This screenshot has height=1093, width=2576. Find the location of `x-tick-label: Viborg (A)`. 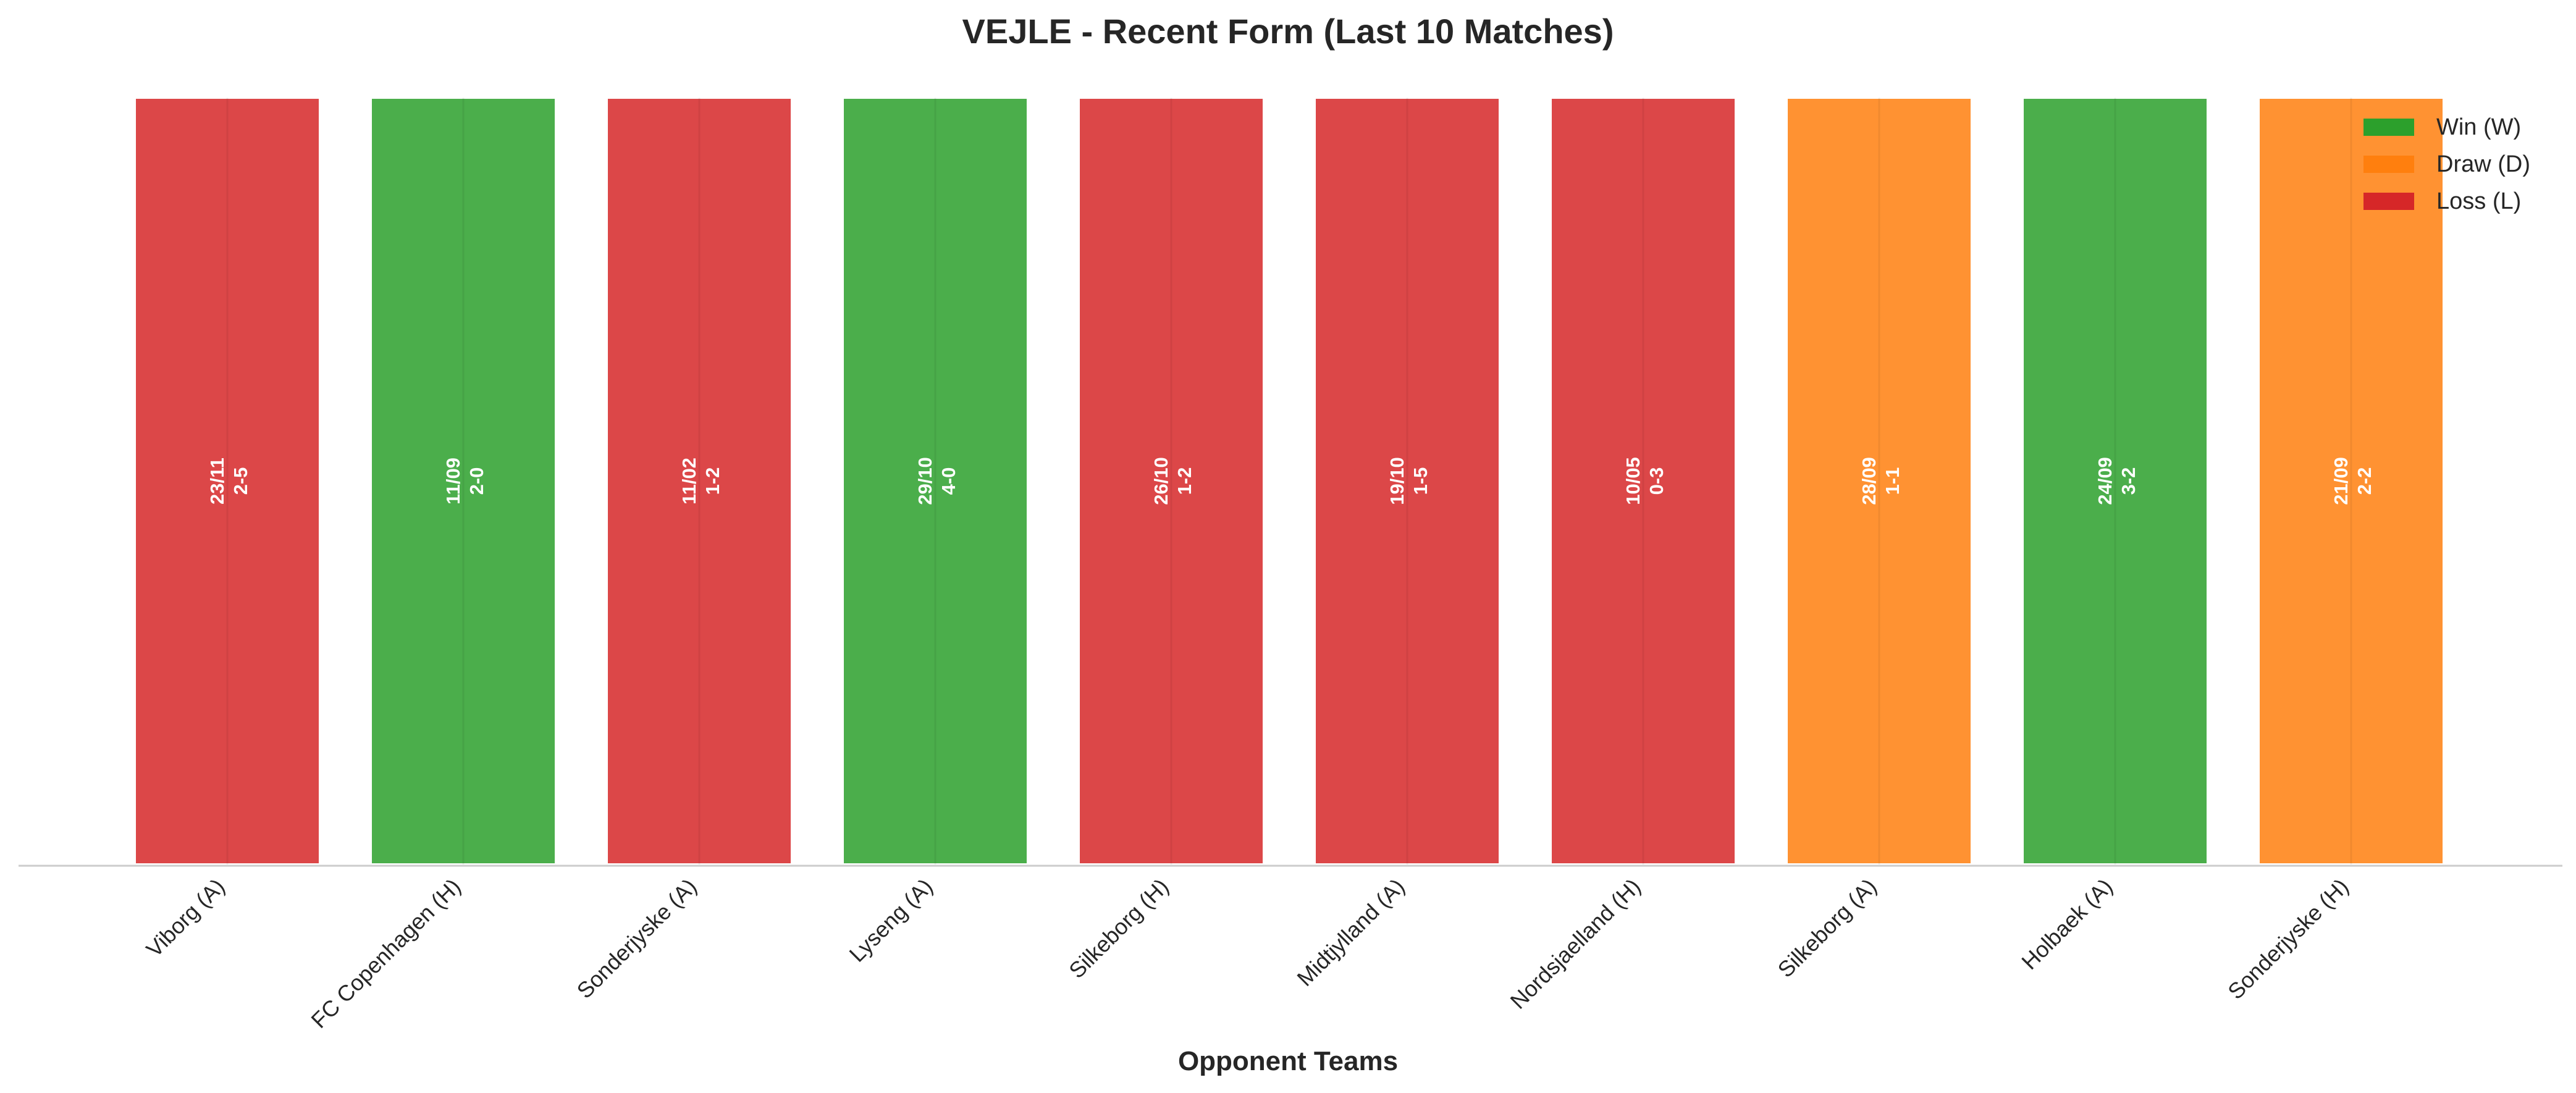

x-tick-label: Viborg (A) is located at coordinates (185, 918).